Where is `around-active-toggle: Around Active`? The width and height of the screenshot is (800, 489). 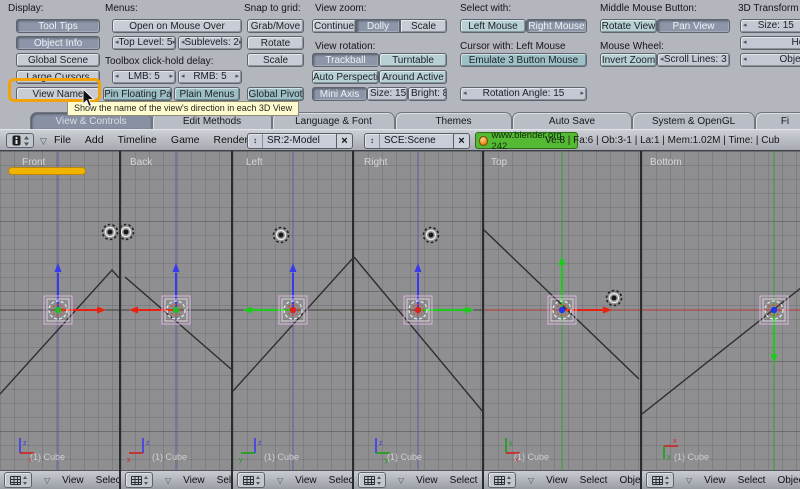 around-active-toggle: Around Active is located at coordinates (413, 77).